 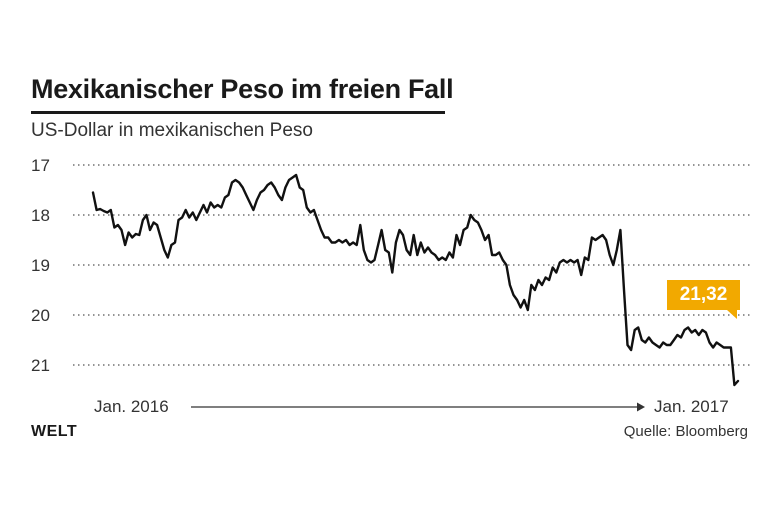 What do you see at coordinates (685, 431) in the screenshot?
I see `source-note: Quelle: Bloomberg` at bounding box center [685, 431].